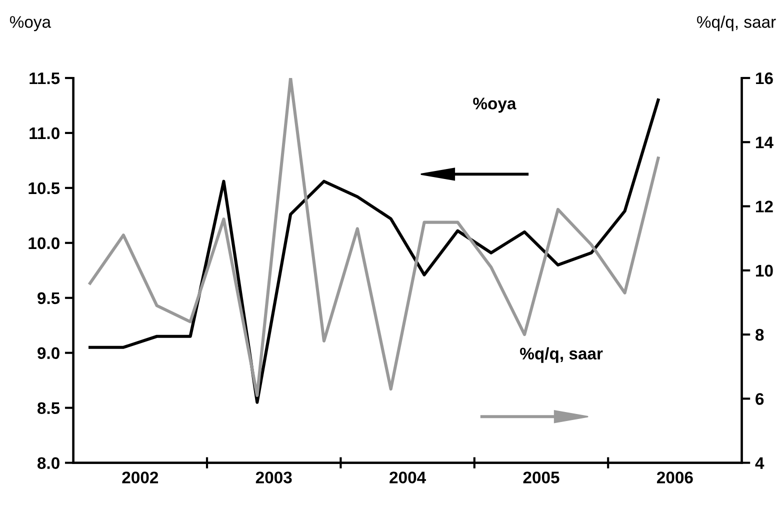 The width and height of the screenshot is (780, 520). I want to click on y-tick-label: 11.0, so click(45, 133).